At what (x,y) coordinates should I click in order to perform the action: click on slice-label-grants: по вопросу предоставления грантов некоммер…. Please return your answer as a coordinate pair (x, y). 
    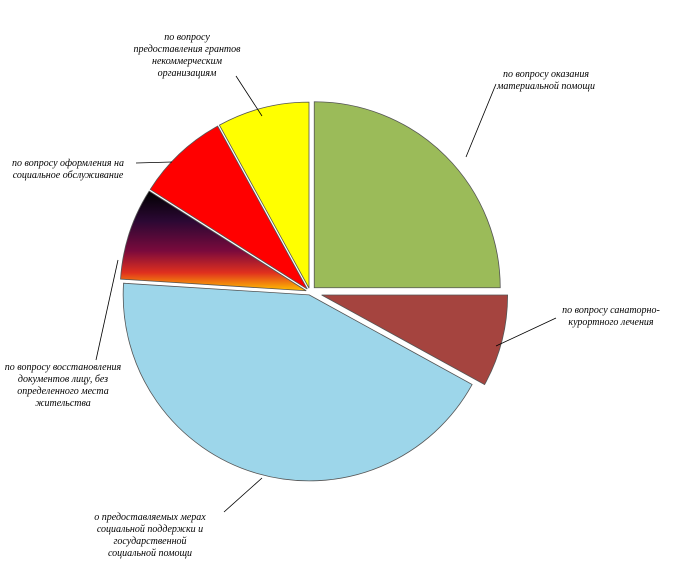
    Looking at the image, I should click on (188, 55).